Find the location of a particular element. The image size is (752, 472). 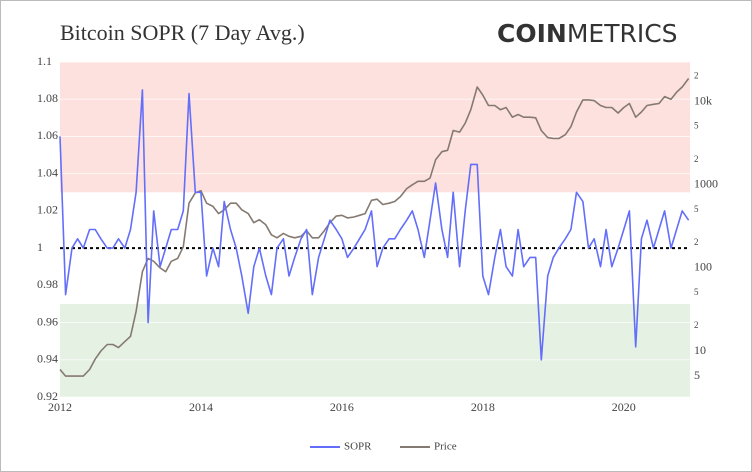

y-tick-label: 0.98 is located at coordinates (47, 284).